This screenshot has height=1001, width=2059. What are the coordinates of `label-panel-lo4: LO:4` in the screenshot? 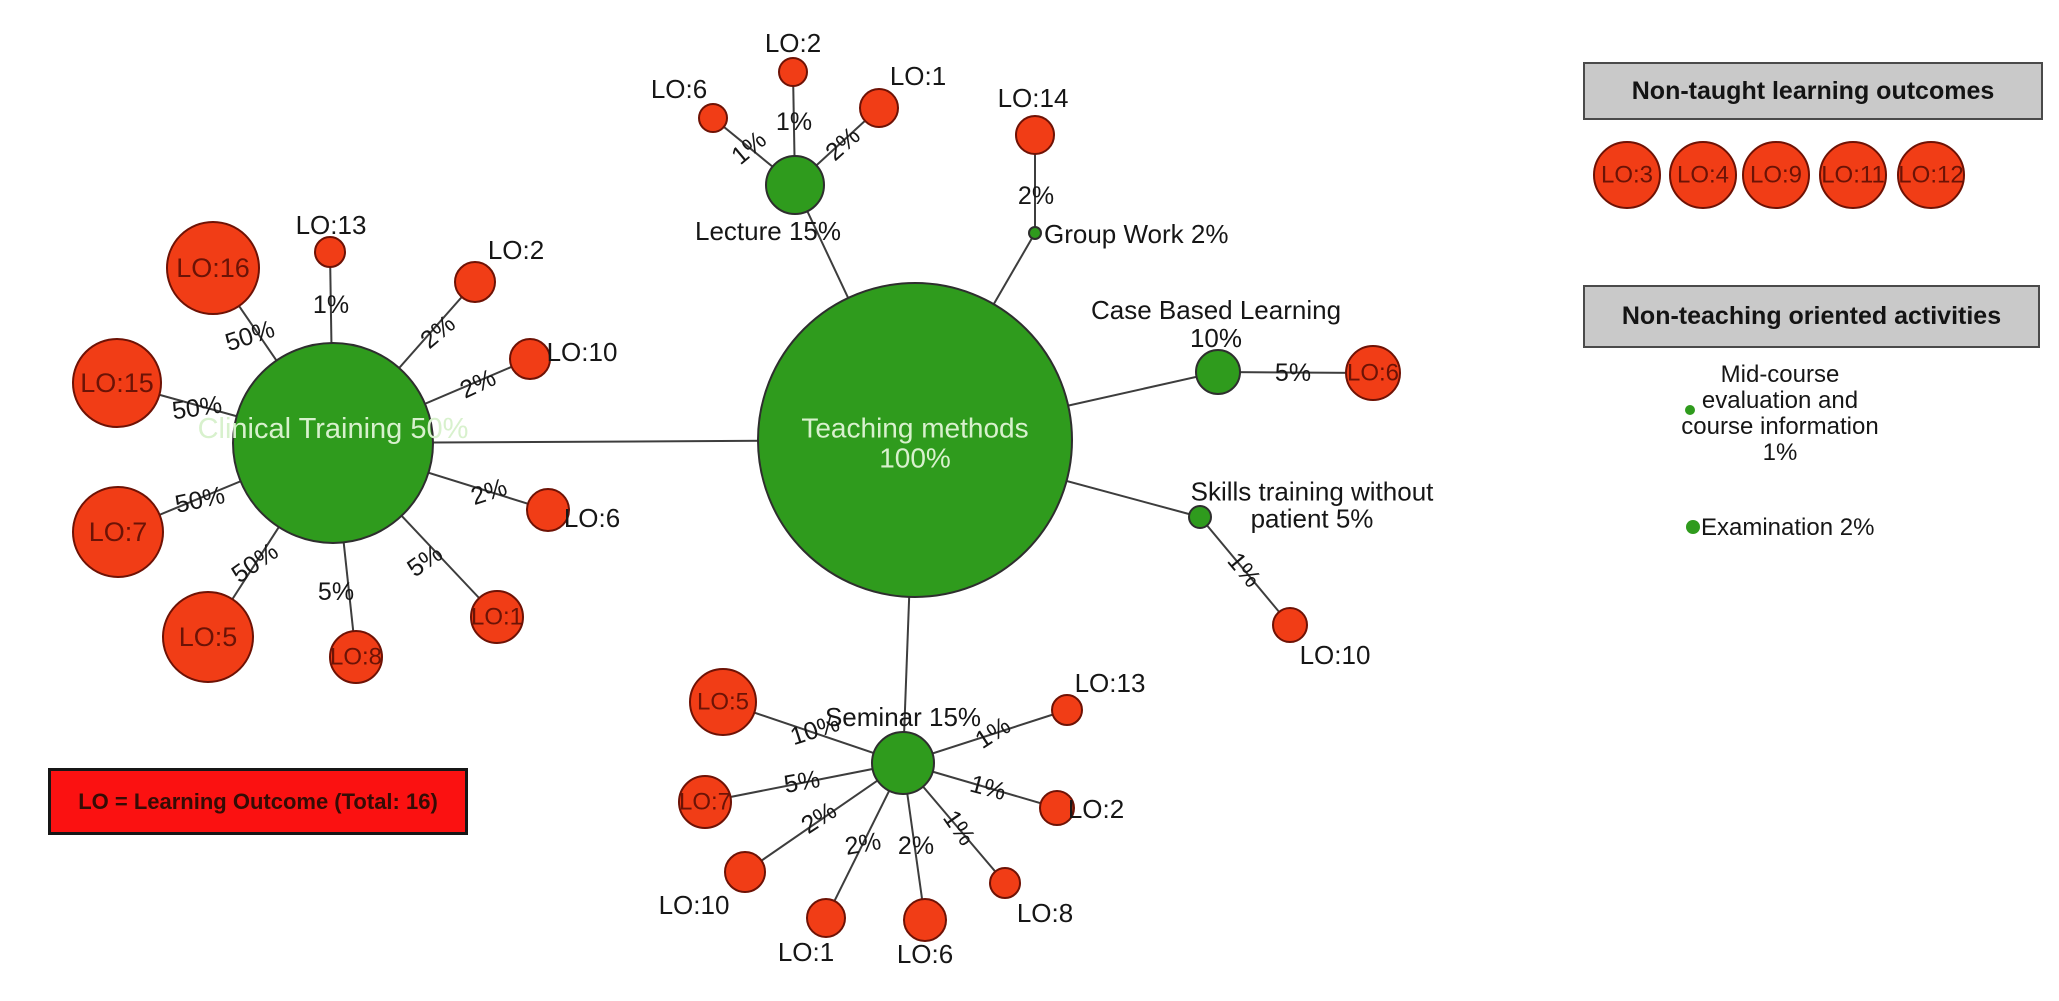 It's located at (1703, 175).